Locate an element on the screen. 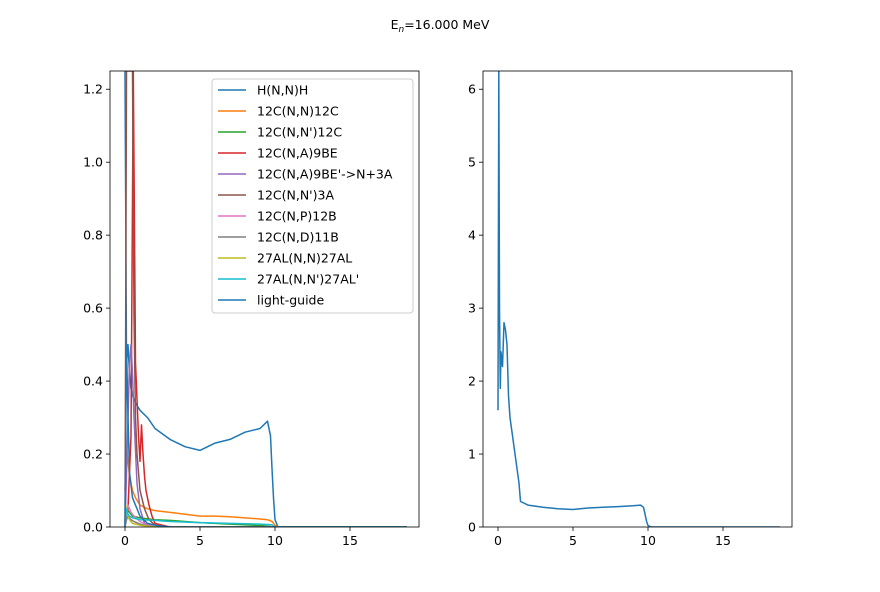  left-series-line-2-12c-n-n-12c is located at coordinates (265, 517).